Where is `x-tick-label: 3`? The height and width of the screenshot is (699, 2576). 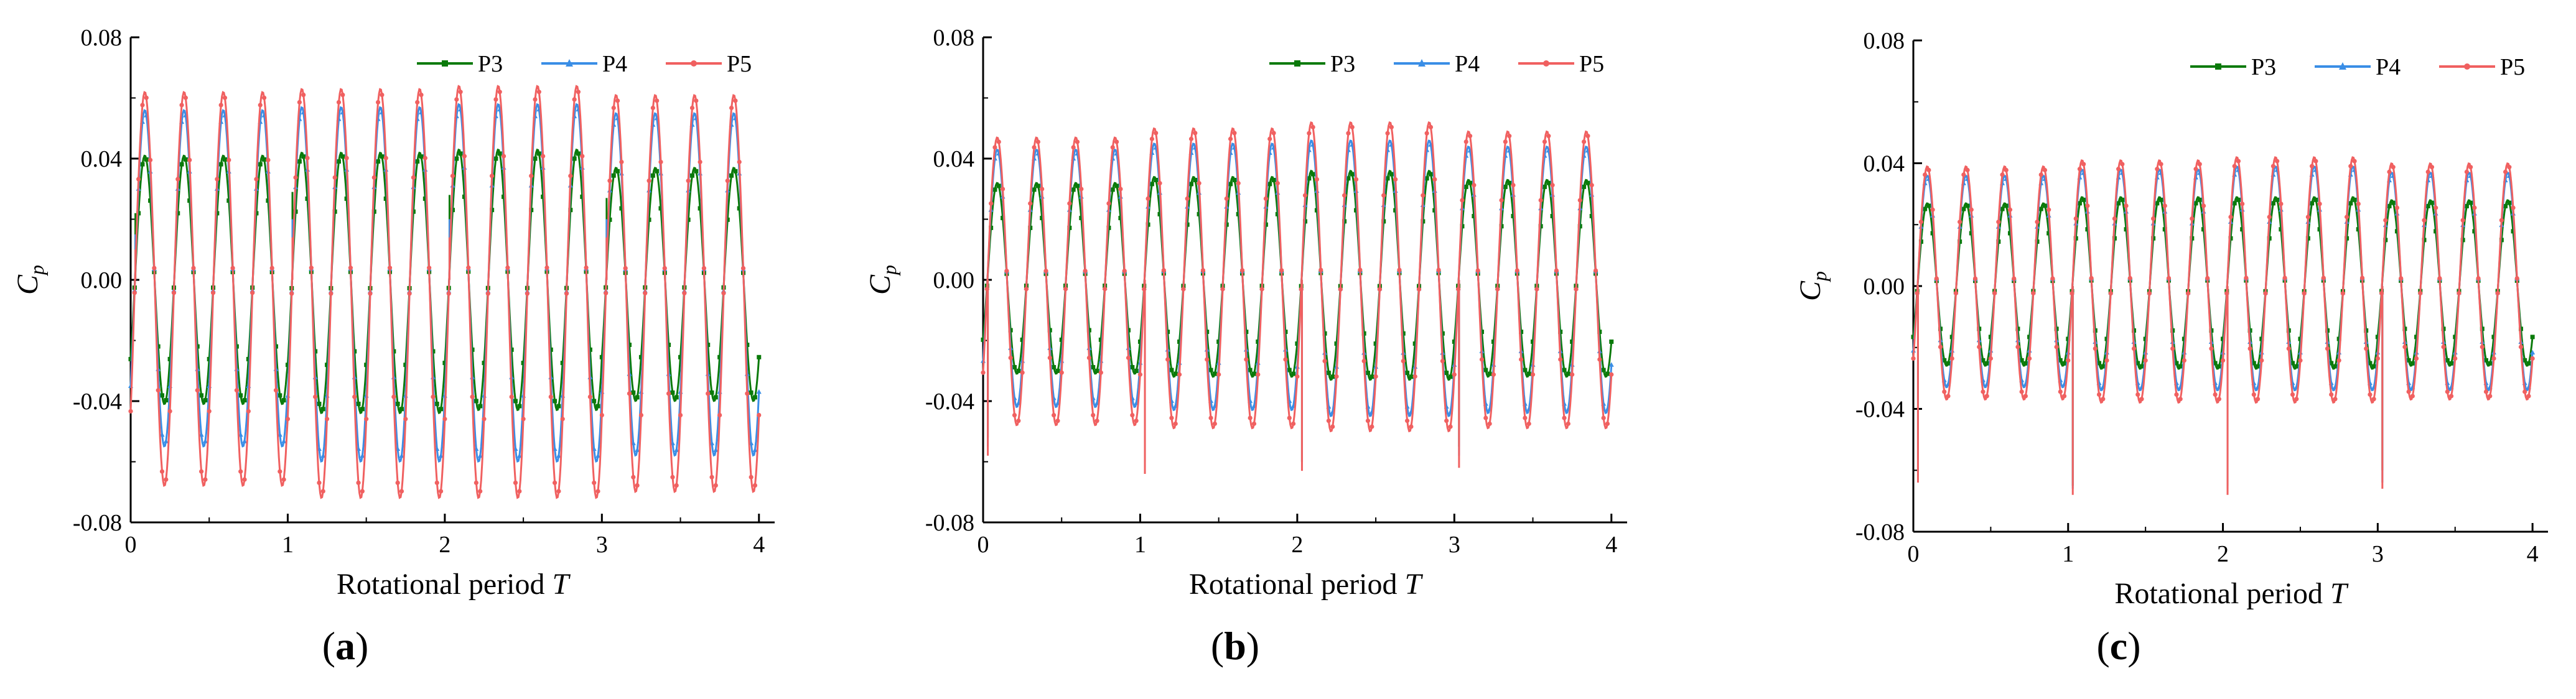
x-tick-label: 3 is located at coordinates (1454, 545).